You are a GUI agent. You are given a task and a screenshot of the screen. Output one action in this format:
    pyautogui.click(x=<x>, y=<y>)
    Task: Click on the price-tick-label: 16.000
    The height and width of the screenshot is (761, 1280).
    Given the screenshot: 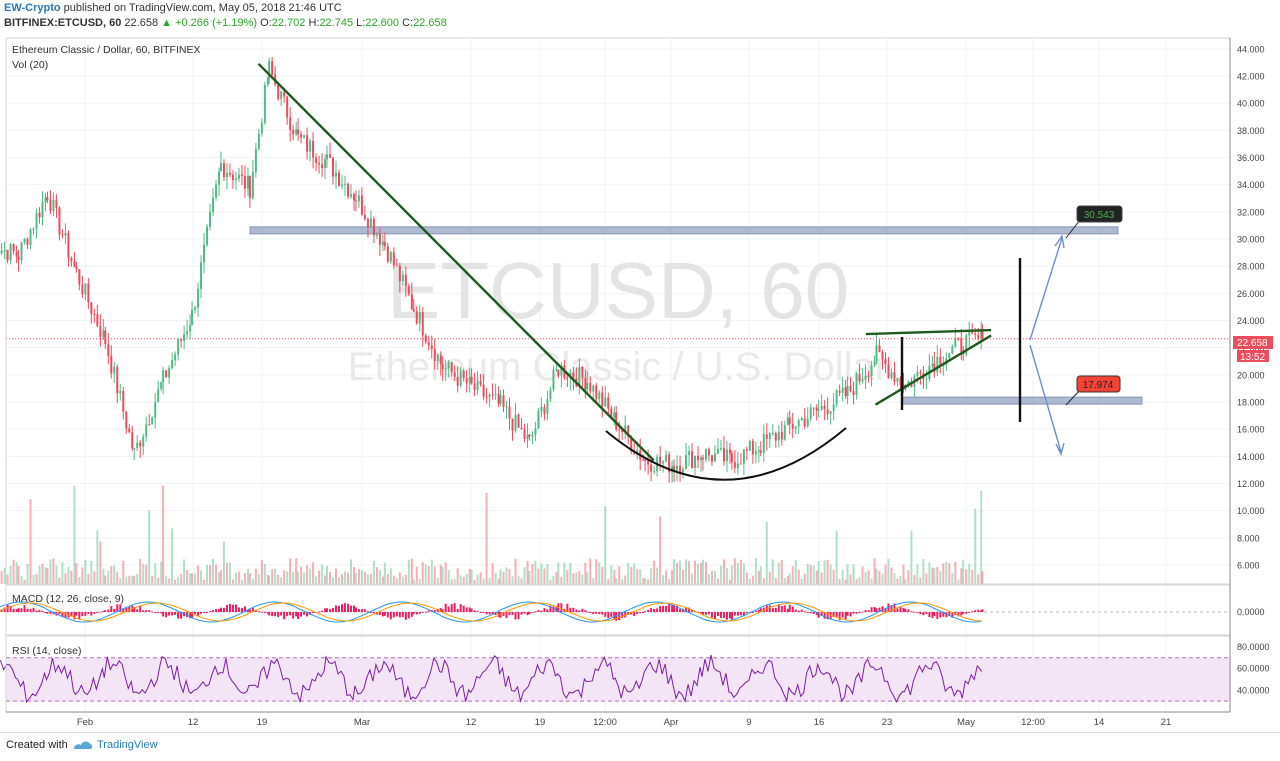 What is the action you would take?
    pyautogui.click(x=1251, y=430)
    